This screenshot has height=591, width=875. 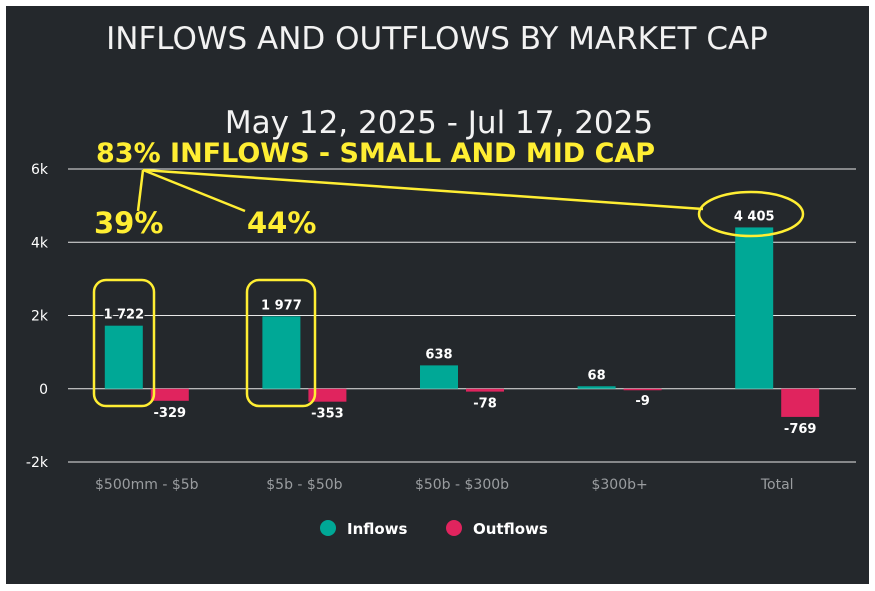 I want to click on data-label: 1 977, so click(x=281, y=305).